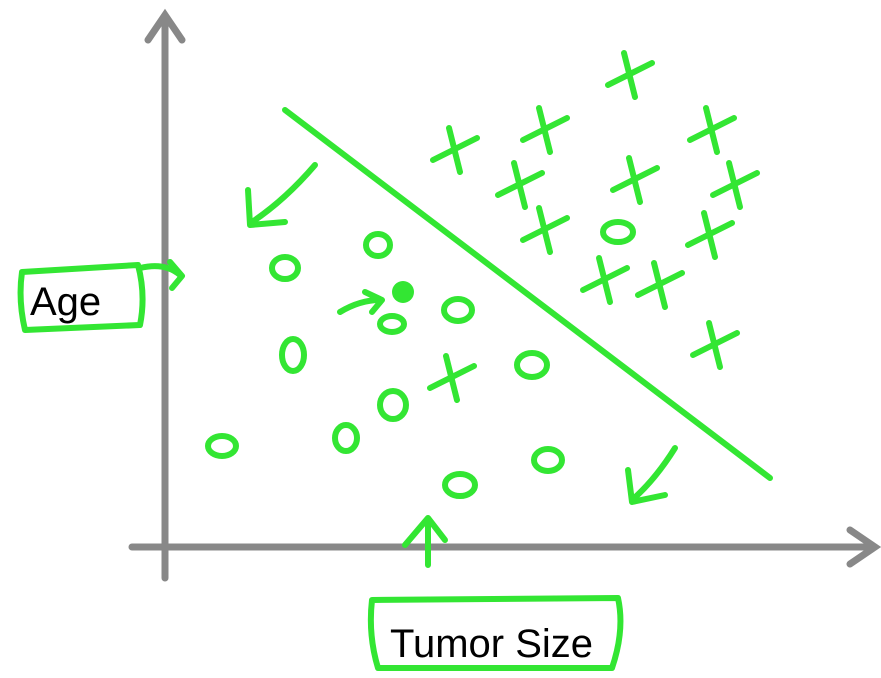 Image resolution: width=881 pixels, height=678 pixels. What do you see at coordinates (165, 295) in the screenshot?
I see `y-axis` at bounding box center [165, 295].